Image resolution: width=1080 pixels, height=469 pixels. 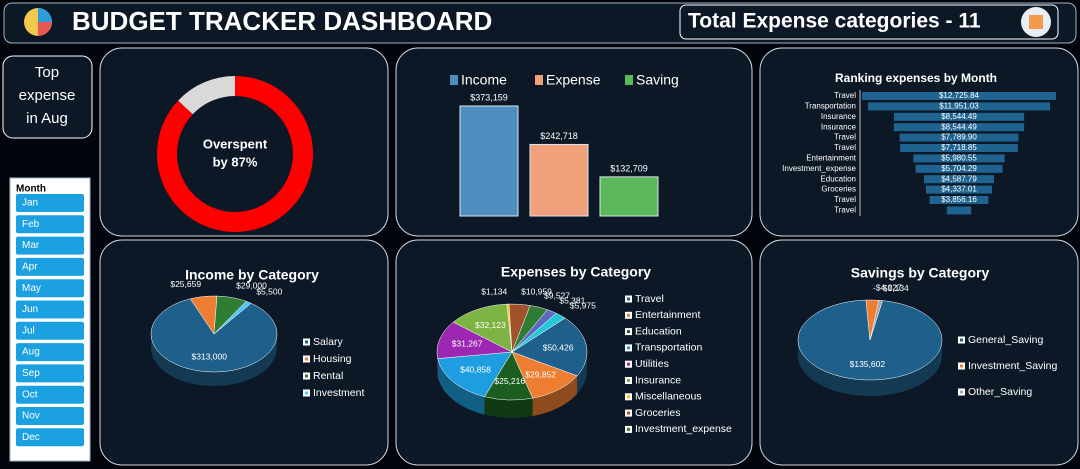 What do you see at coordinates (454, 80) in the screenshot?
I see `legend-swatch` at bounding box center [454, 80].